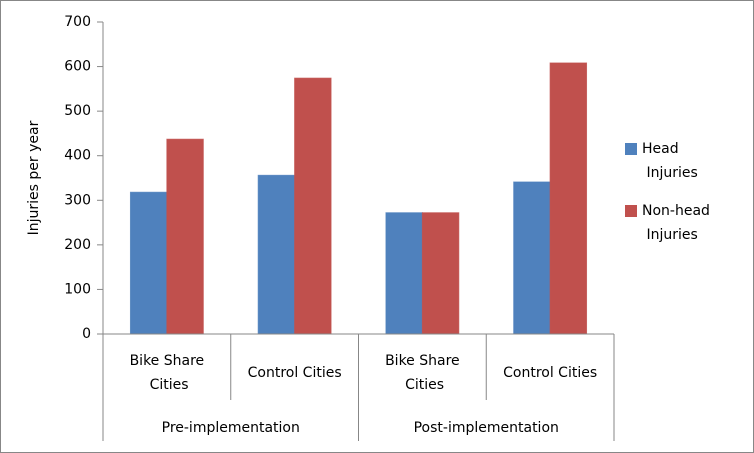 The image size is (754, 453). Describe the element at coordinates (670, 161) in the screenshot. I see `legend-label: Head Injuries` at that location.